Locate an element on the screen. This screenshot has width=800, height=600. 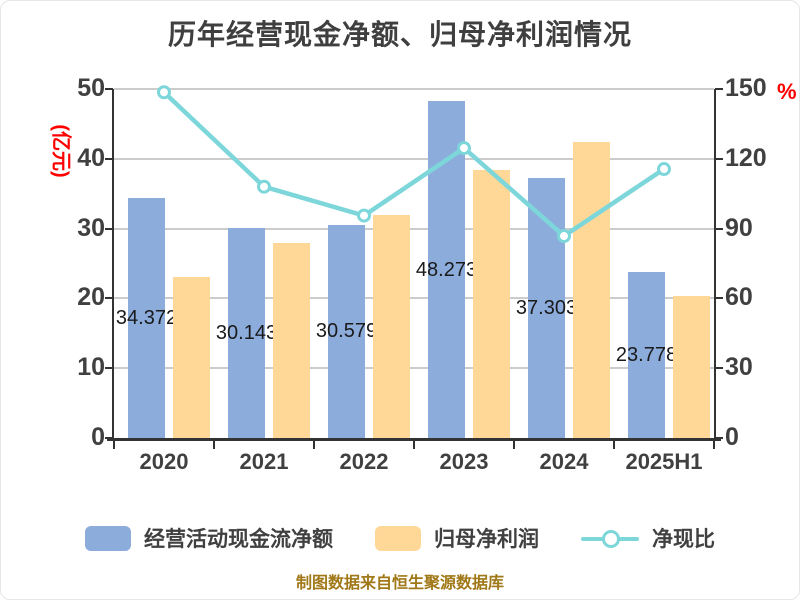
bar-value-label: 30.143 is located at coordinates (246, 332).